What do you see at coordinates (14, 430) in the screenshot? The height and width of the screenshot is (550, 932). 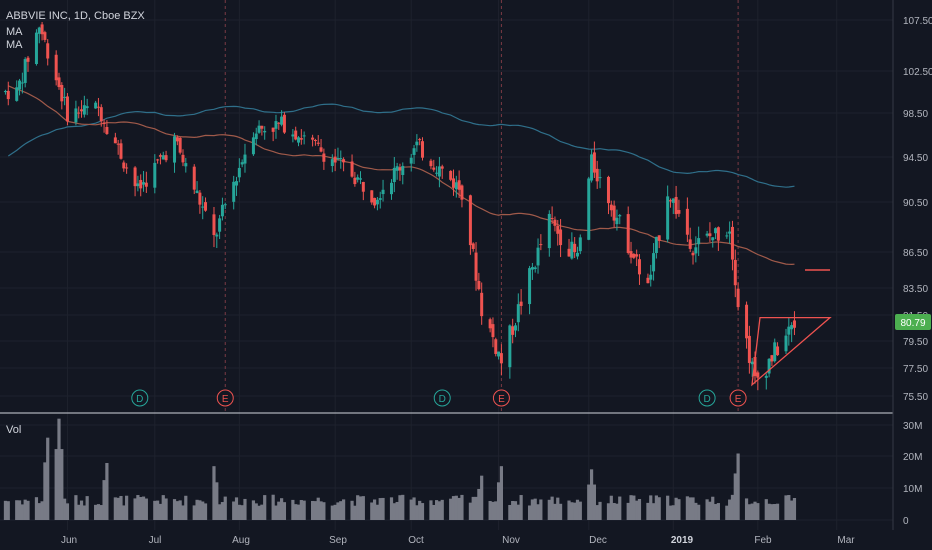 I see `volume-legend: Vol` at bounding box center [14, 430].